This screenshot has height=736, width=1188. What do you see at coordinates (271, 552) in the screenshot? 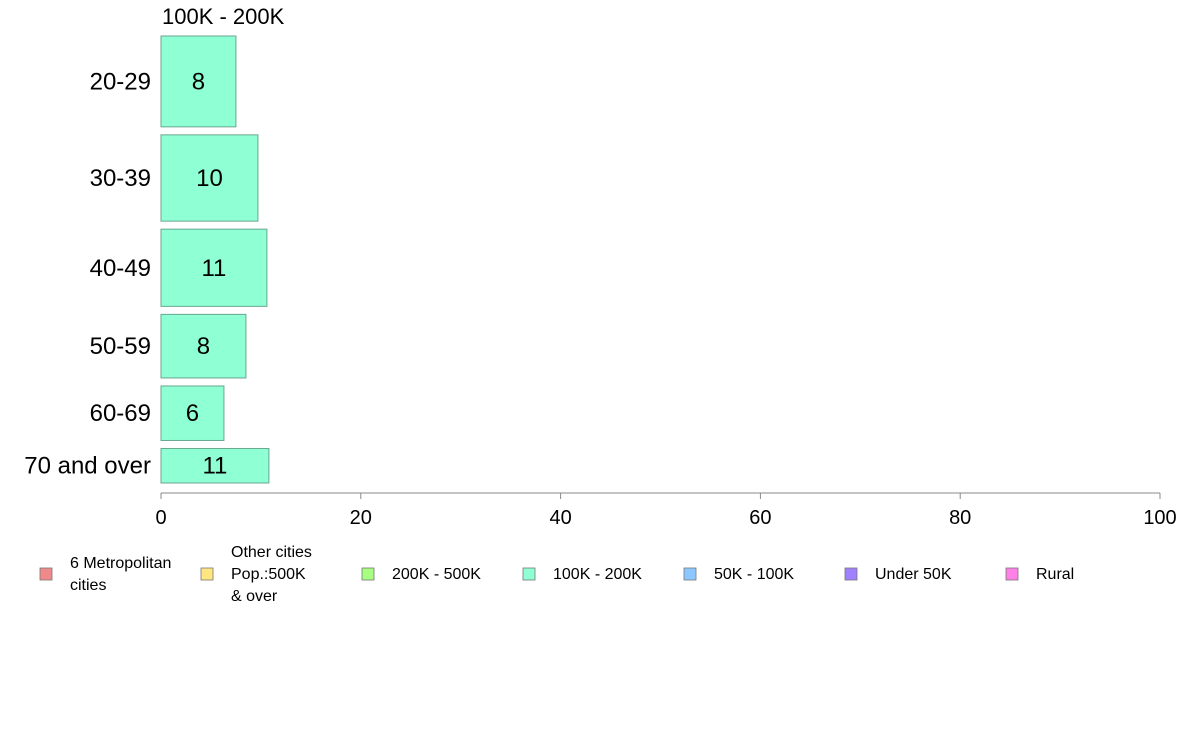
I see `legend-label: Other cities` at bounding box center [271, 552].